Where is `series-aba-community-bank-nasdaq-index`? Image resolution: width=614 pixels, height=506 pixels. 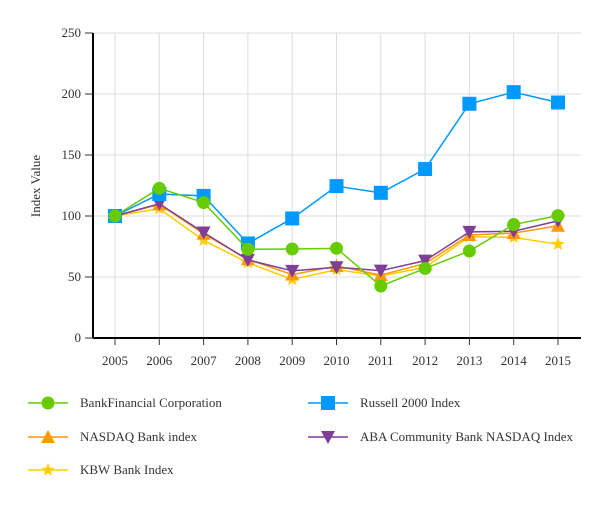 series-aba-community-bank-nasdaq-index is located at coordinates (336, 237).